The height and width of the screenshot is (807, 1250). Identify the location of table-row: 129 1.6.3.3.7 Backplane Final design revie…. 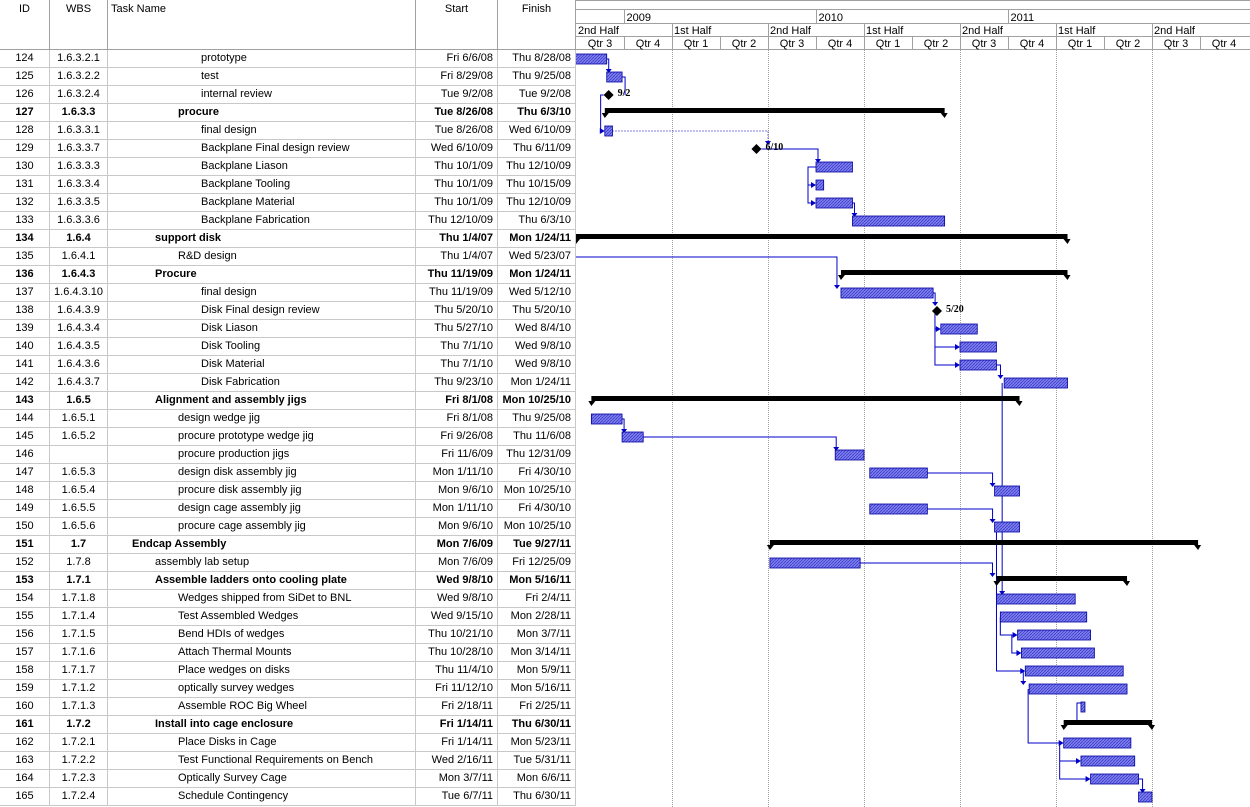
(288, 149).